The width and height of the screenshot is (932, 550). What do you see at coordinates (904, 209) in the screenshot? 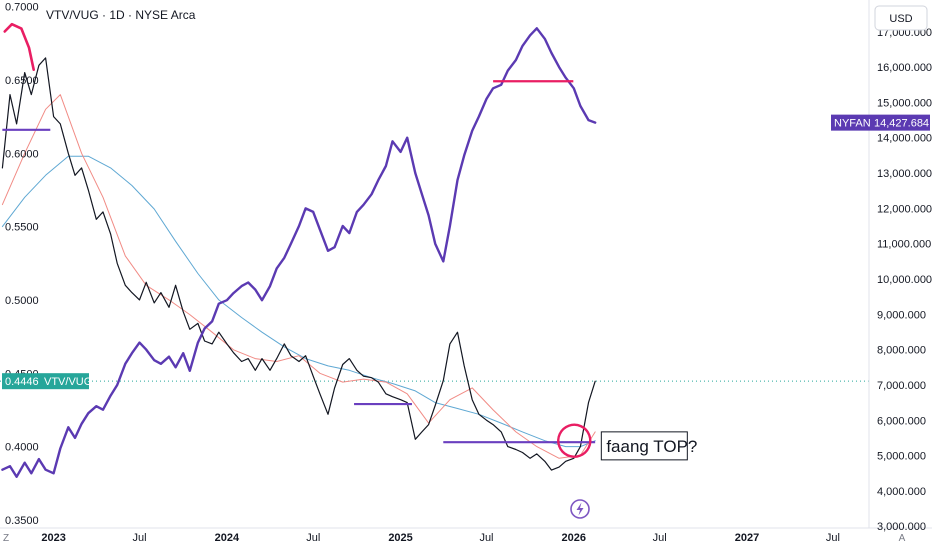
I see `right-axis-tick-label: 12,000.000` at bounding box center [904, 209].